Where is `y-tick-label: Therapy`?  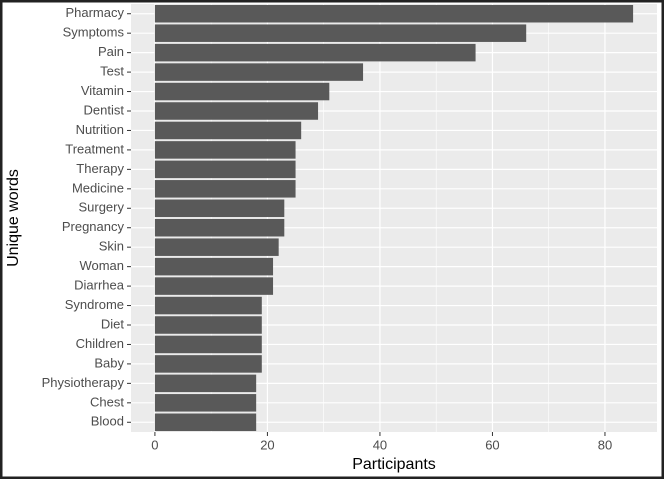 y-tick-label: Therapy is located at coordinates (100, 168).